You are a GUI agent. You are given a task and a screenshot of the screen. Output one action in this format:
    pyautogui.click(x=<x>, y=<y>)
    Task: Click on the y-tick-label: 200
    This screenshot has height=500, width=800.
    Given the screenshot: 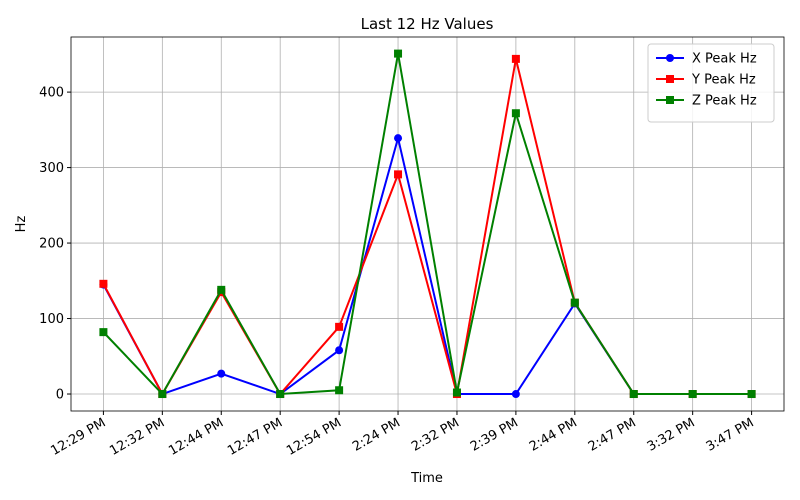 What is the action you would take?
    pyautogui.click(x=51, y=244)
    